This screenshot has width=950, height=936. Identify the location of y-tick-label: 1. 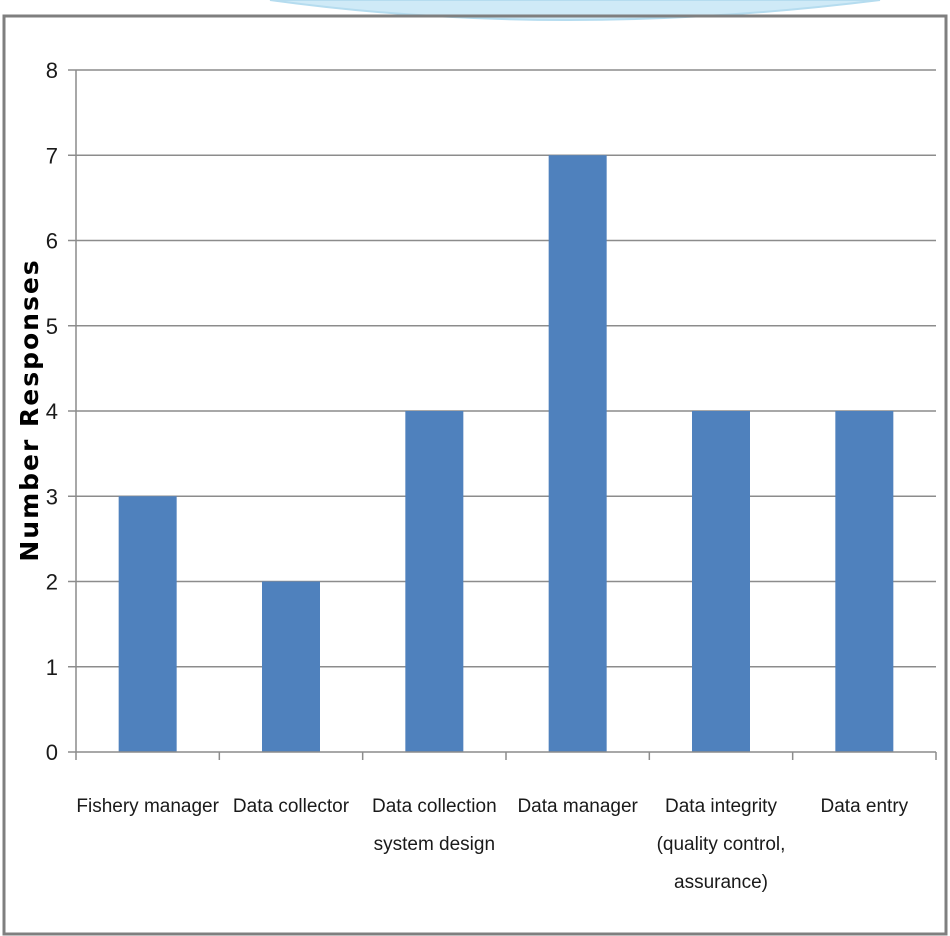
(52, 667).